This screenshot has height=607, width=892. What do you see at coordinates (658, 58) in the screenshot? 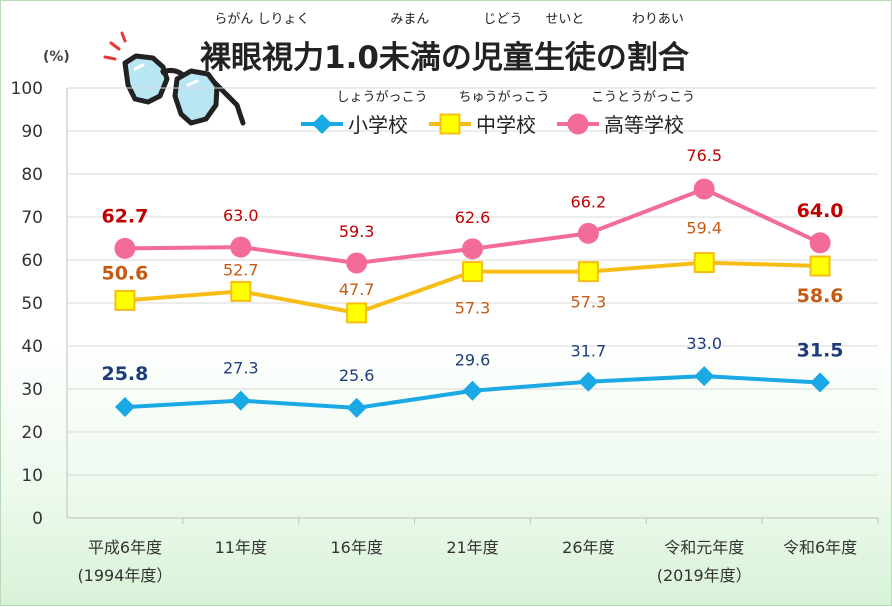
I see `title-segment: 割合` at bounding box center [658, 58].